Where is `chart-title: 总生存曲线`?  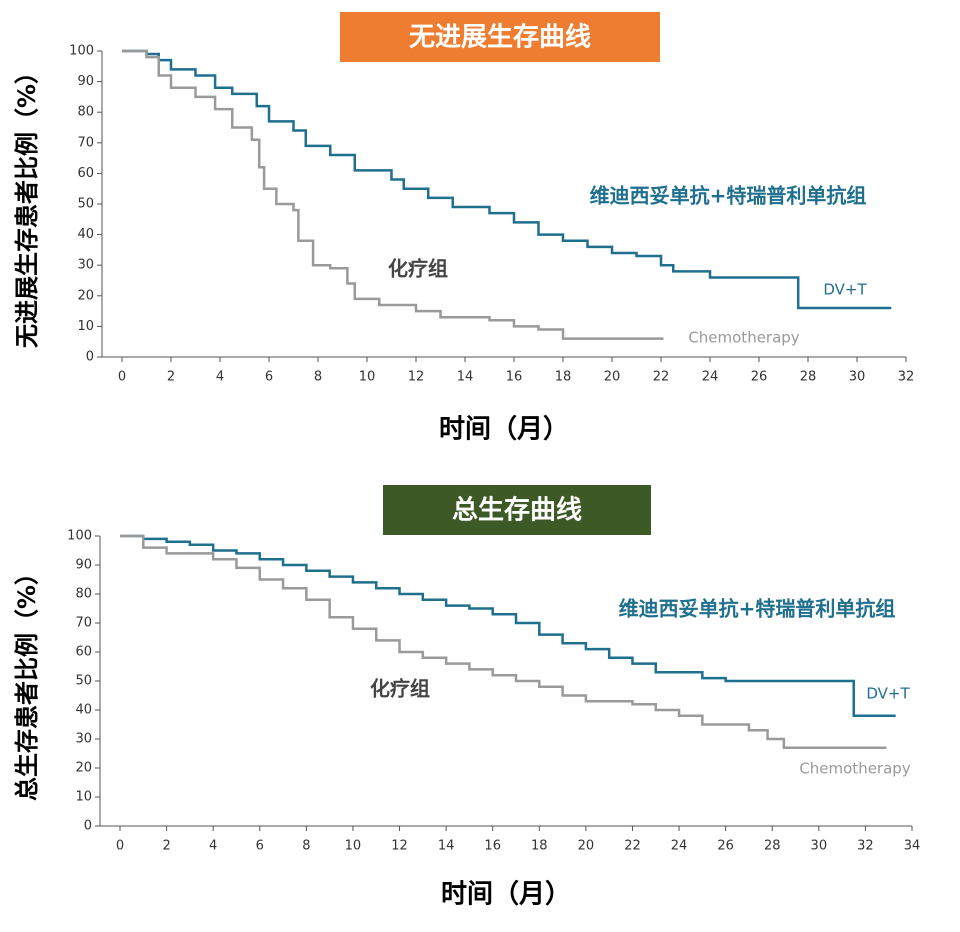 chart-title: 总生存曲线 is located at coordinates (517, 511).